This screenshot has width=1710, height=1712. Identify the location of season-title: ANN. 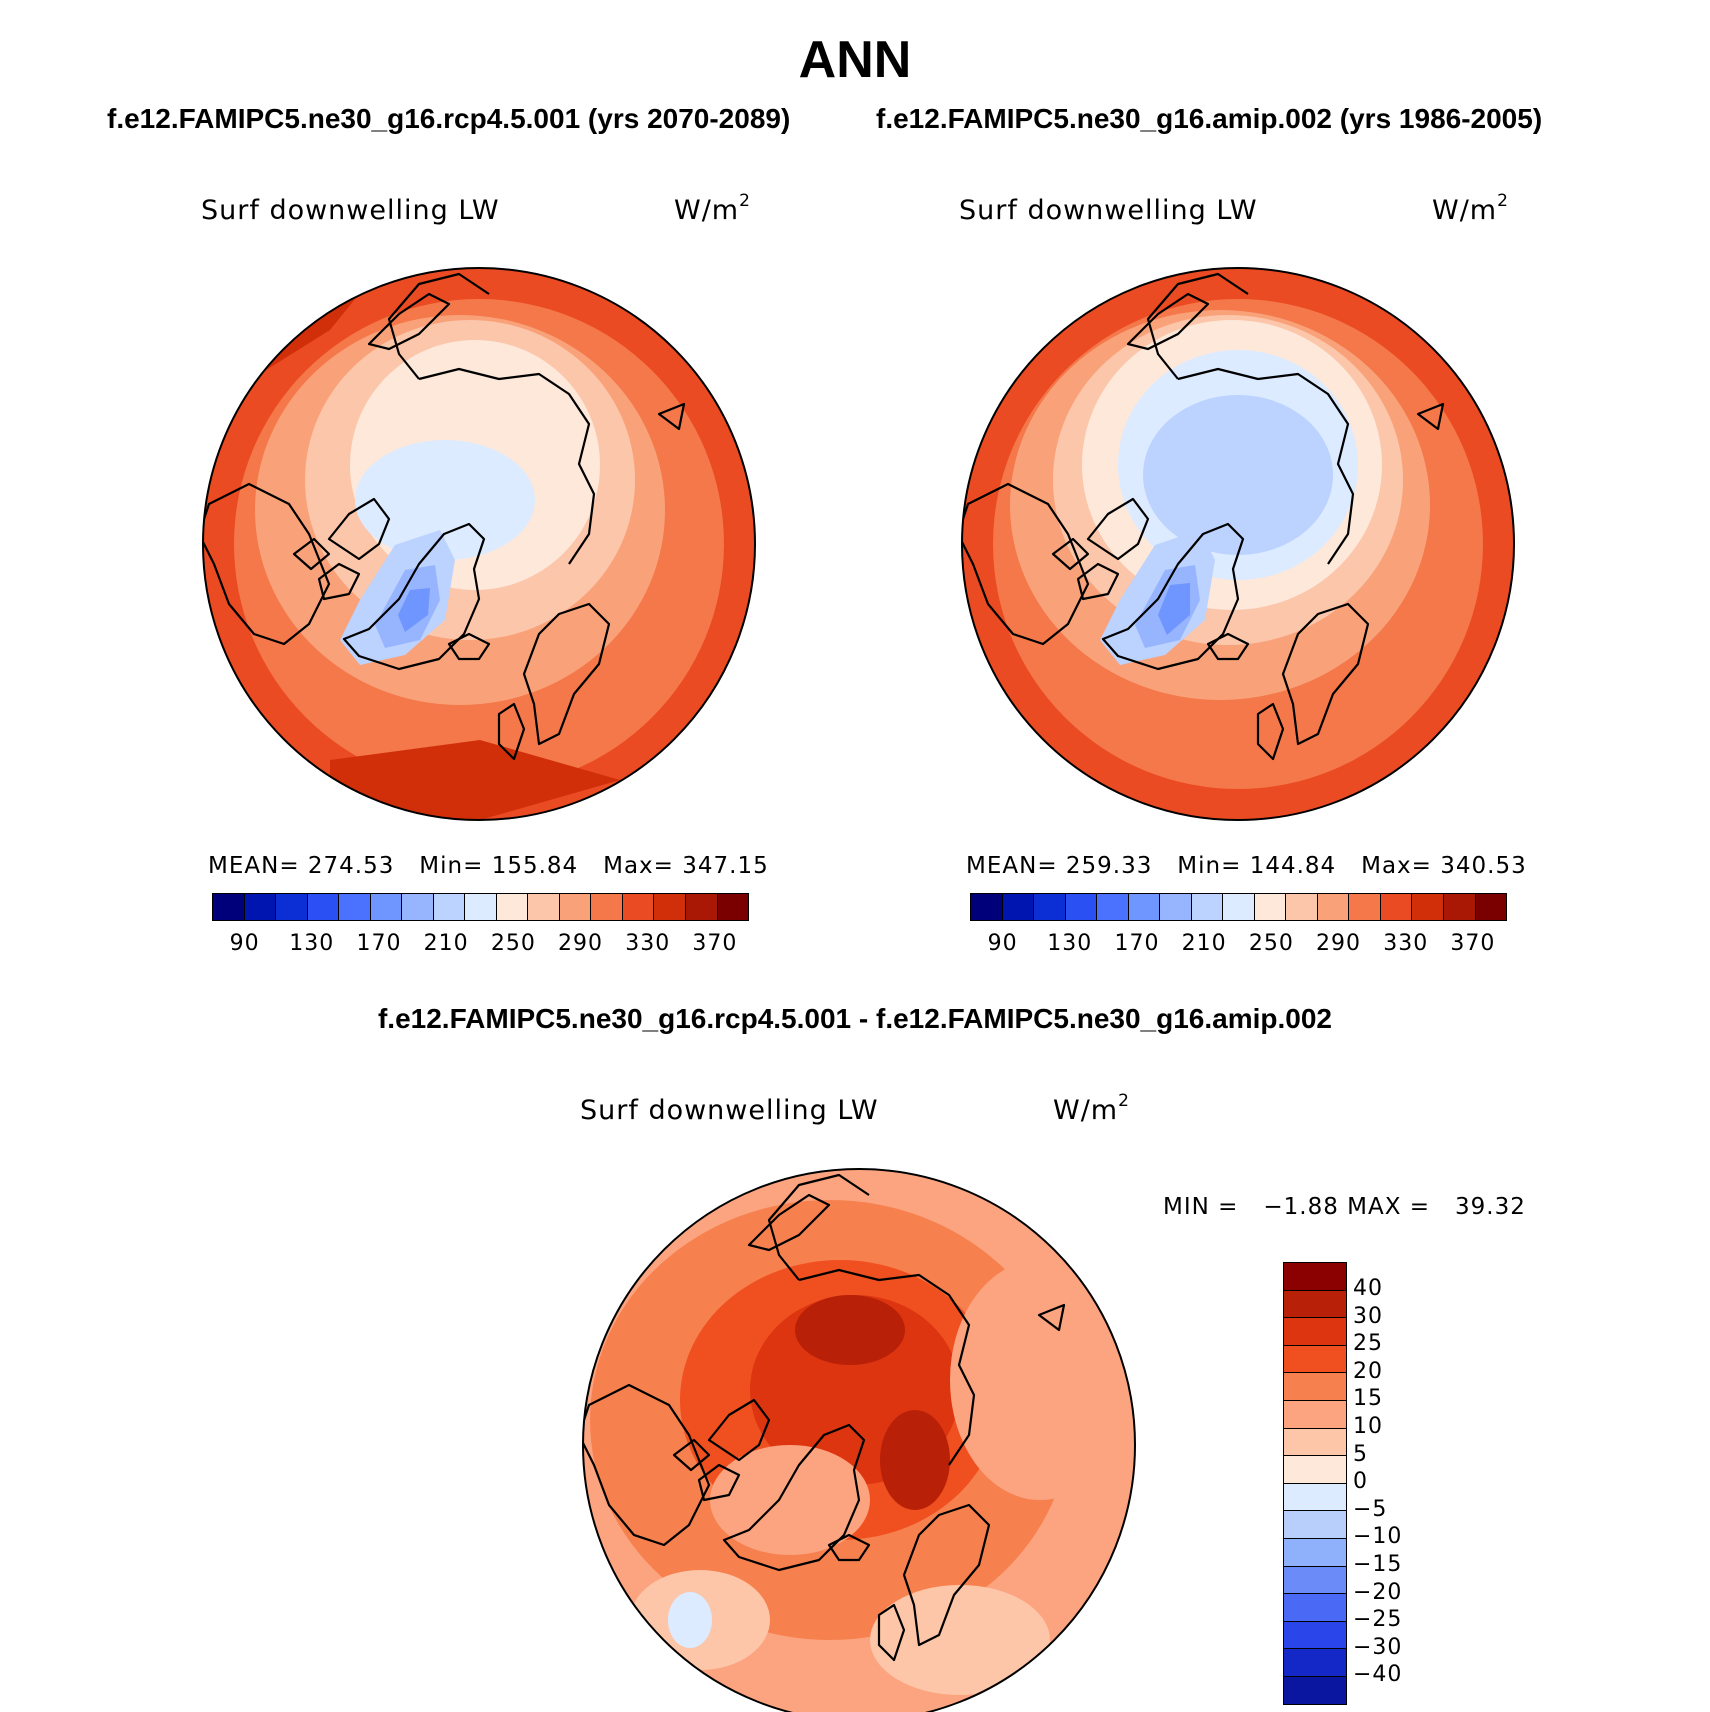
(855, 60).